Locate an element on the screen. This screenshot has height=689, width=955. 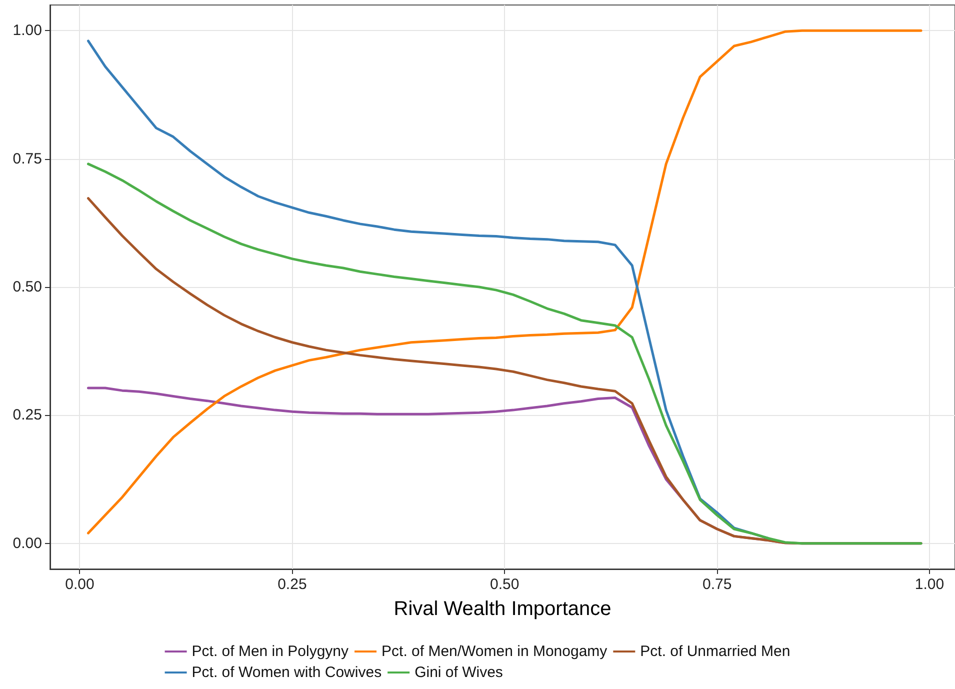
y-tick-label: 0.50 is located at coordinates (27, 287).